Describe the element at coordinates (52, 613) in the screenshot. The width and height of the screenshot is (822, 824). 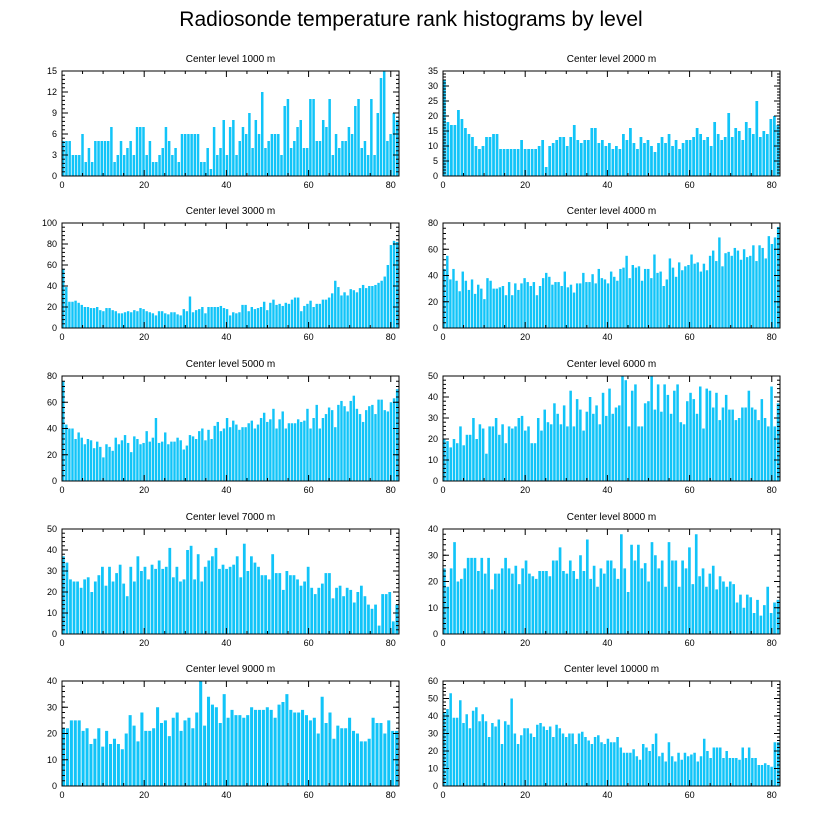
I see `y-tick-label: 10` at that location.